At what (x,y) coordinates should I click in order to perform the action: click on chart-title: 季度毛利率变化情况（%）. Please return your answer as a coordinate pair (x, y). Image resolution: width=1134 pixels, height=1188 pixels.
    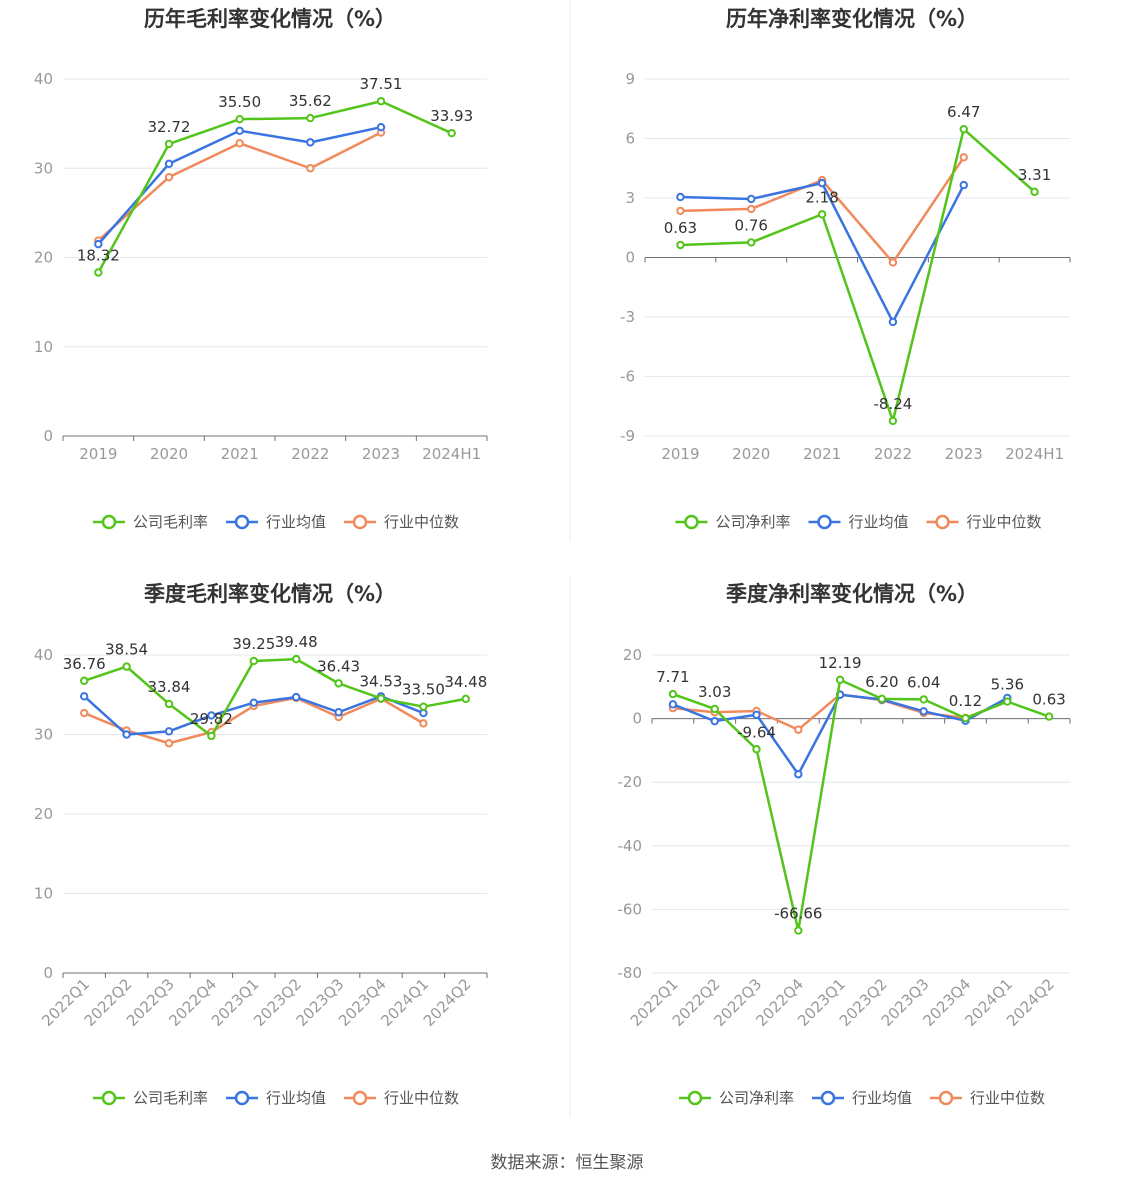
    Looking at the image, I should click on (270, 594).